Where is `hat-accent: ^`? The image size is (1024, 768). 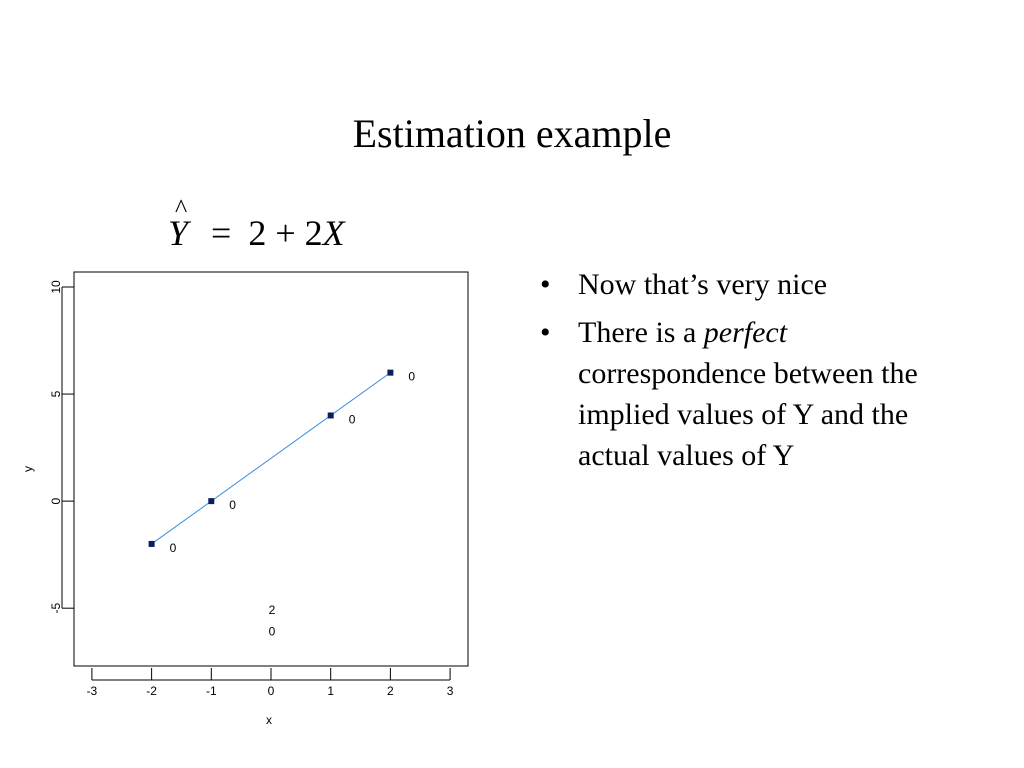
hat-accent: ^ is located at coordinates (181, 208).